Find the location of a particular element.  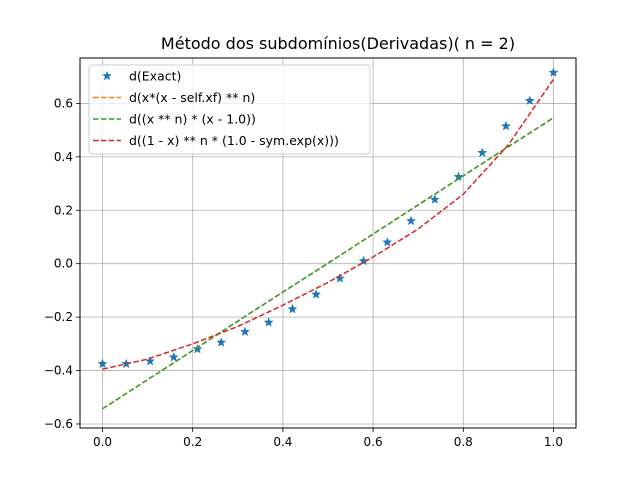

legend-label: d(Exact) is located at coordinates (155, 76).